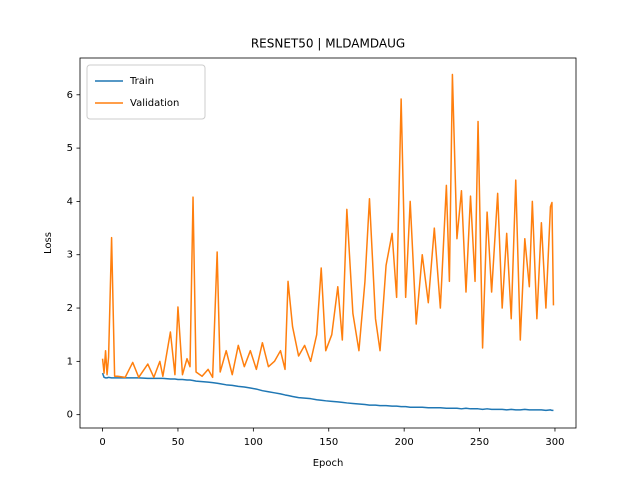  What do you see at coordinates (327, 392) in the screenshot?
I see `series-line` at bounding box center [327, 392].